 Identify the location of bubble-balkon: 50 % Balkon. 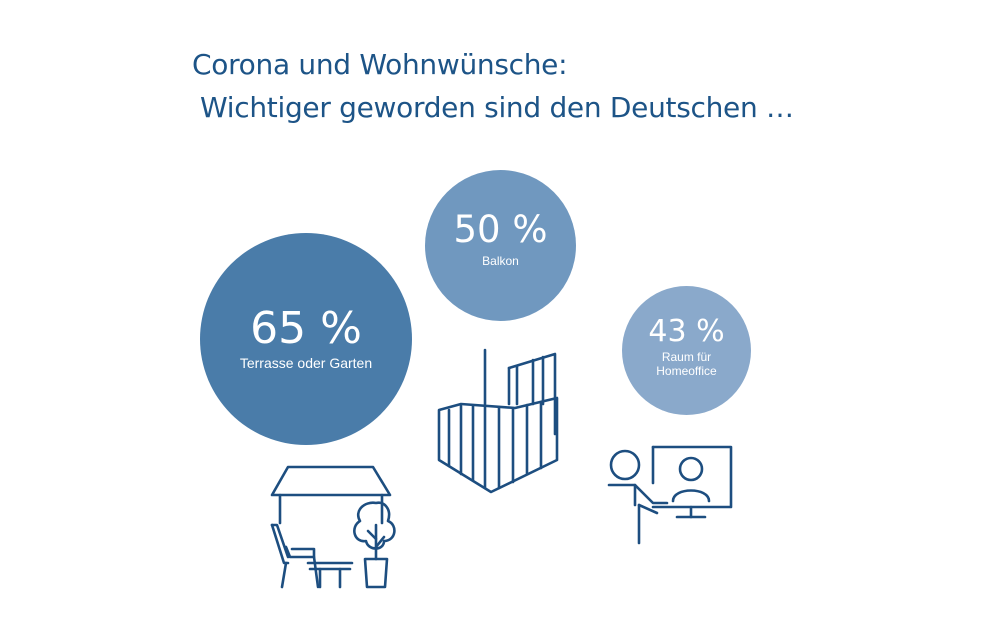
(500, 245).